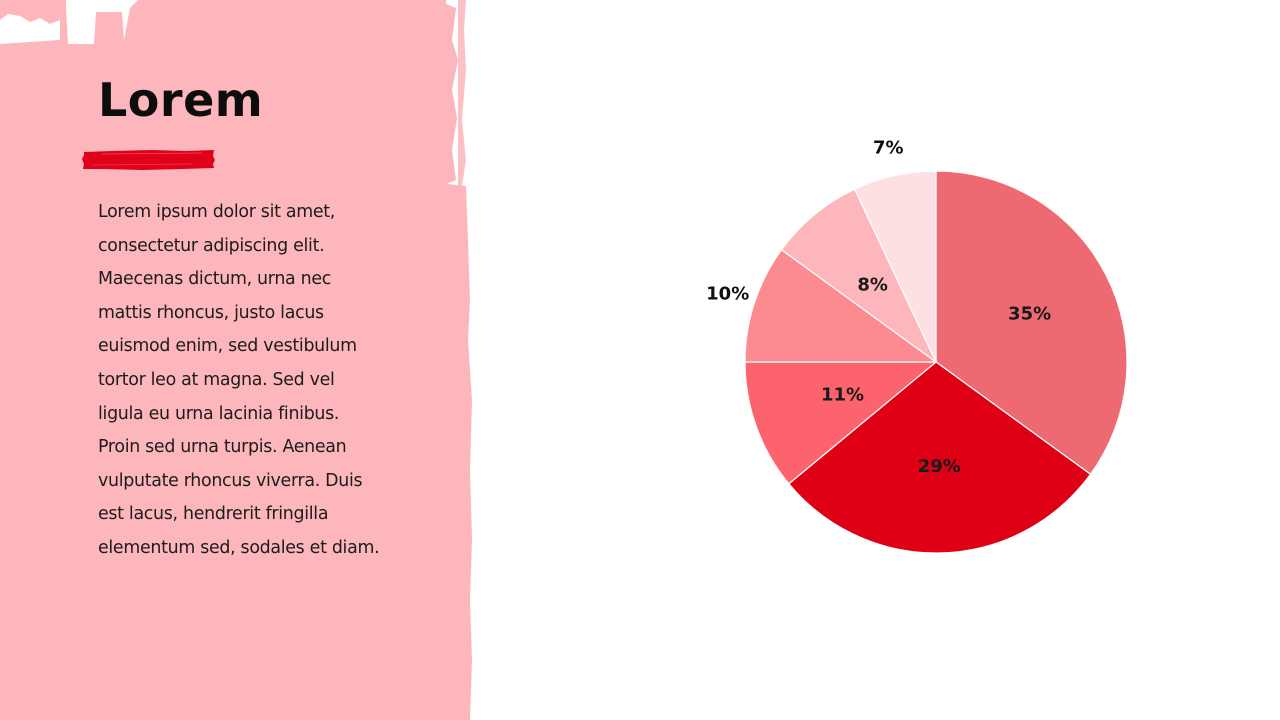 This screenshot has height=720, width=1280. I want to click on pie-labels: 35% 29% 11% 10% 8% 7%, so click(878, 307).